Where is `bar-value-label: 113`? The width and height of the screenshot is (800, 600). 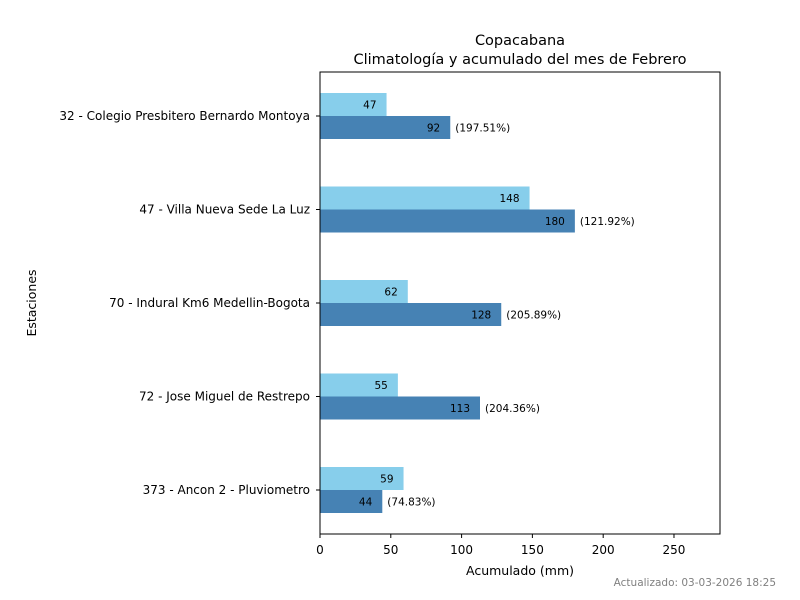
bar-value-label: 113 is located at coordinates (460, 409).